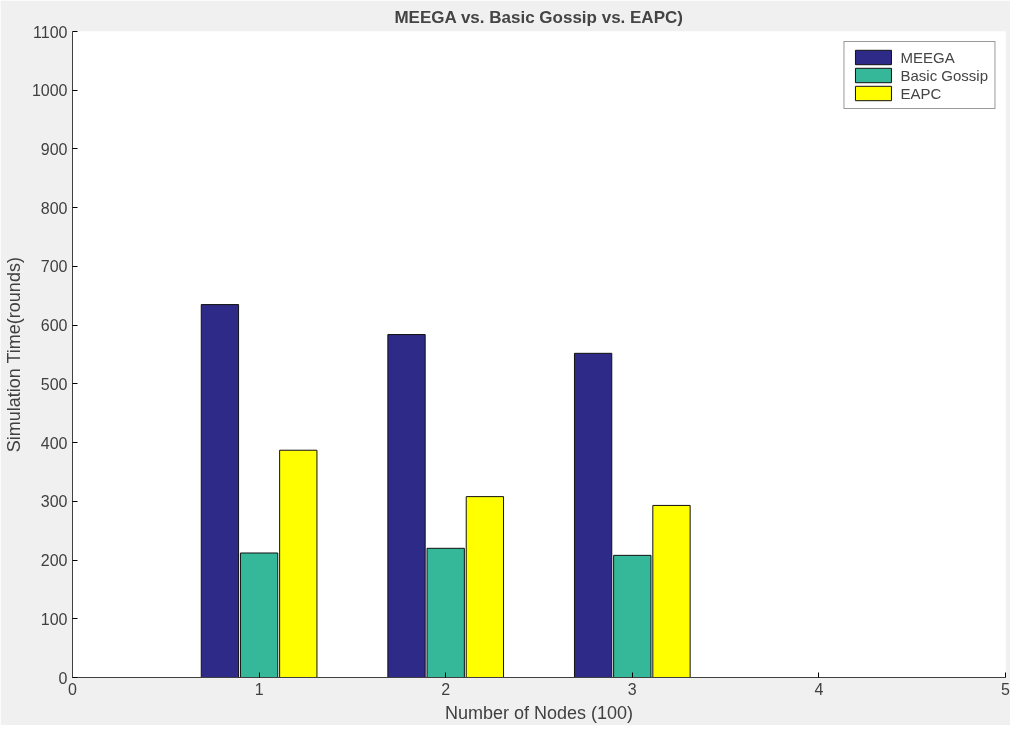 The image size is (1022, 736). What do you see at coordinates (50, 32) in the screenshot?
I see `y-tick-label: 1100` at bounding box center [50, 32].